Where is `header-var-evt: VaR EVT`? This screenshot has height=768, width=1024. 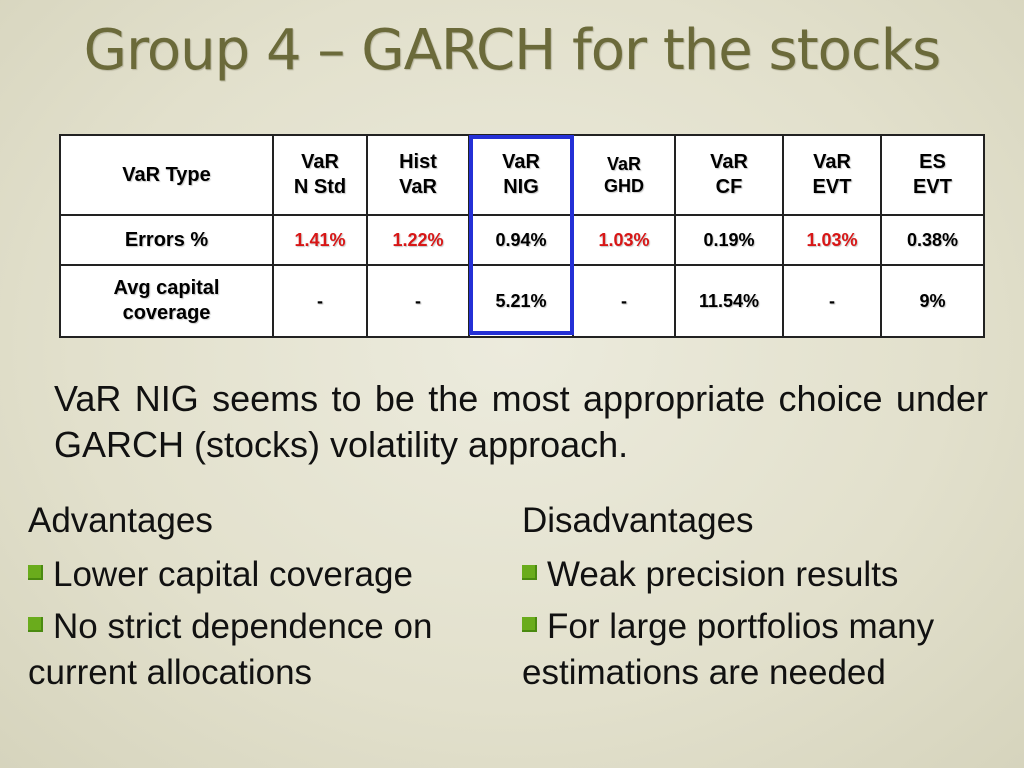
header-var-evt: VaR EVT is located at coordinates (832, 175).